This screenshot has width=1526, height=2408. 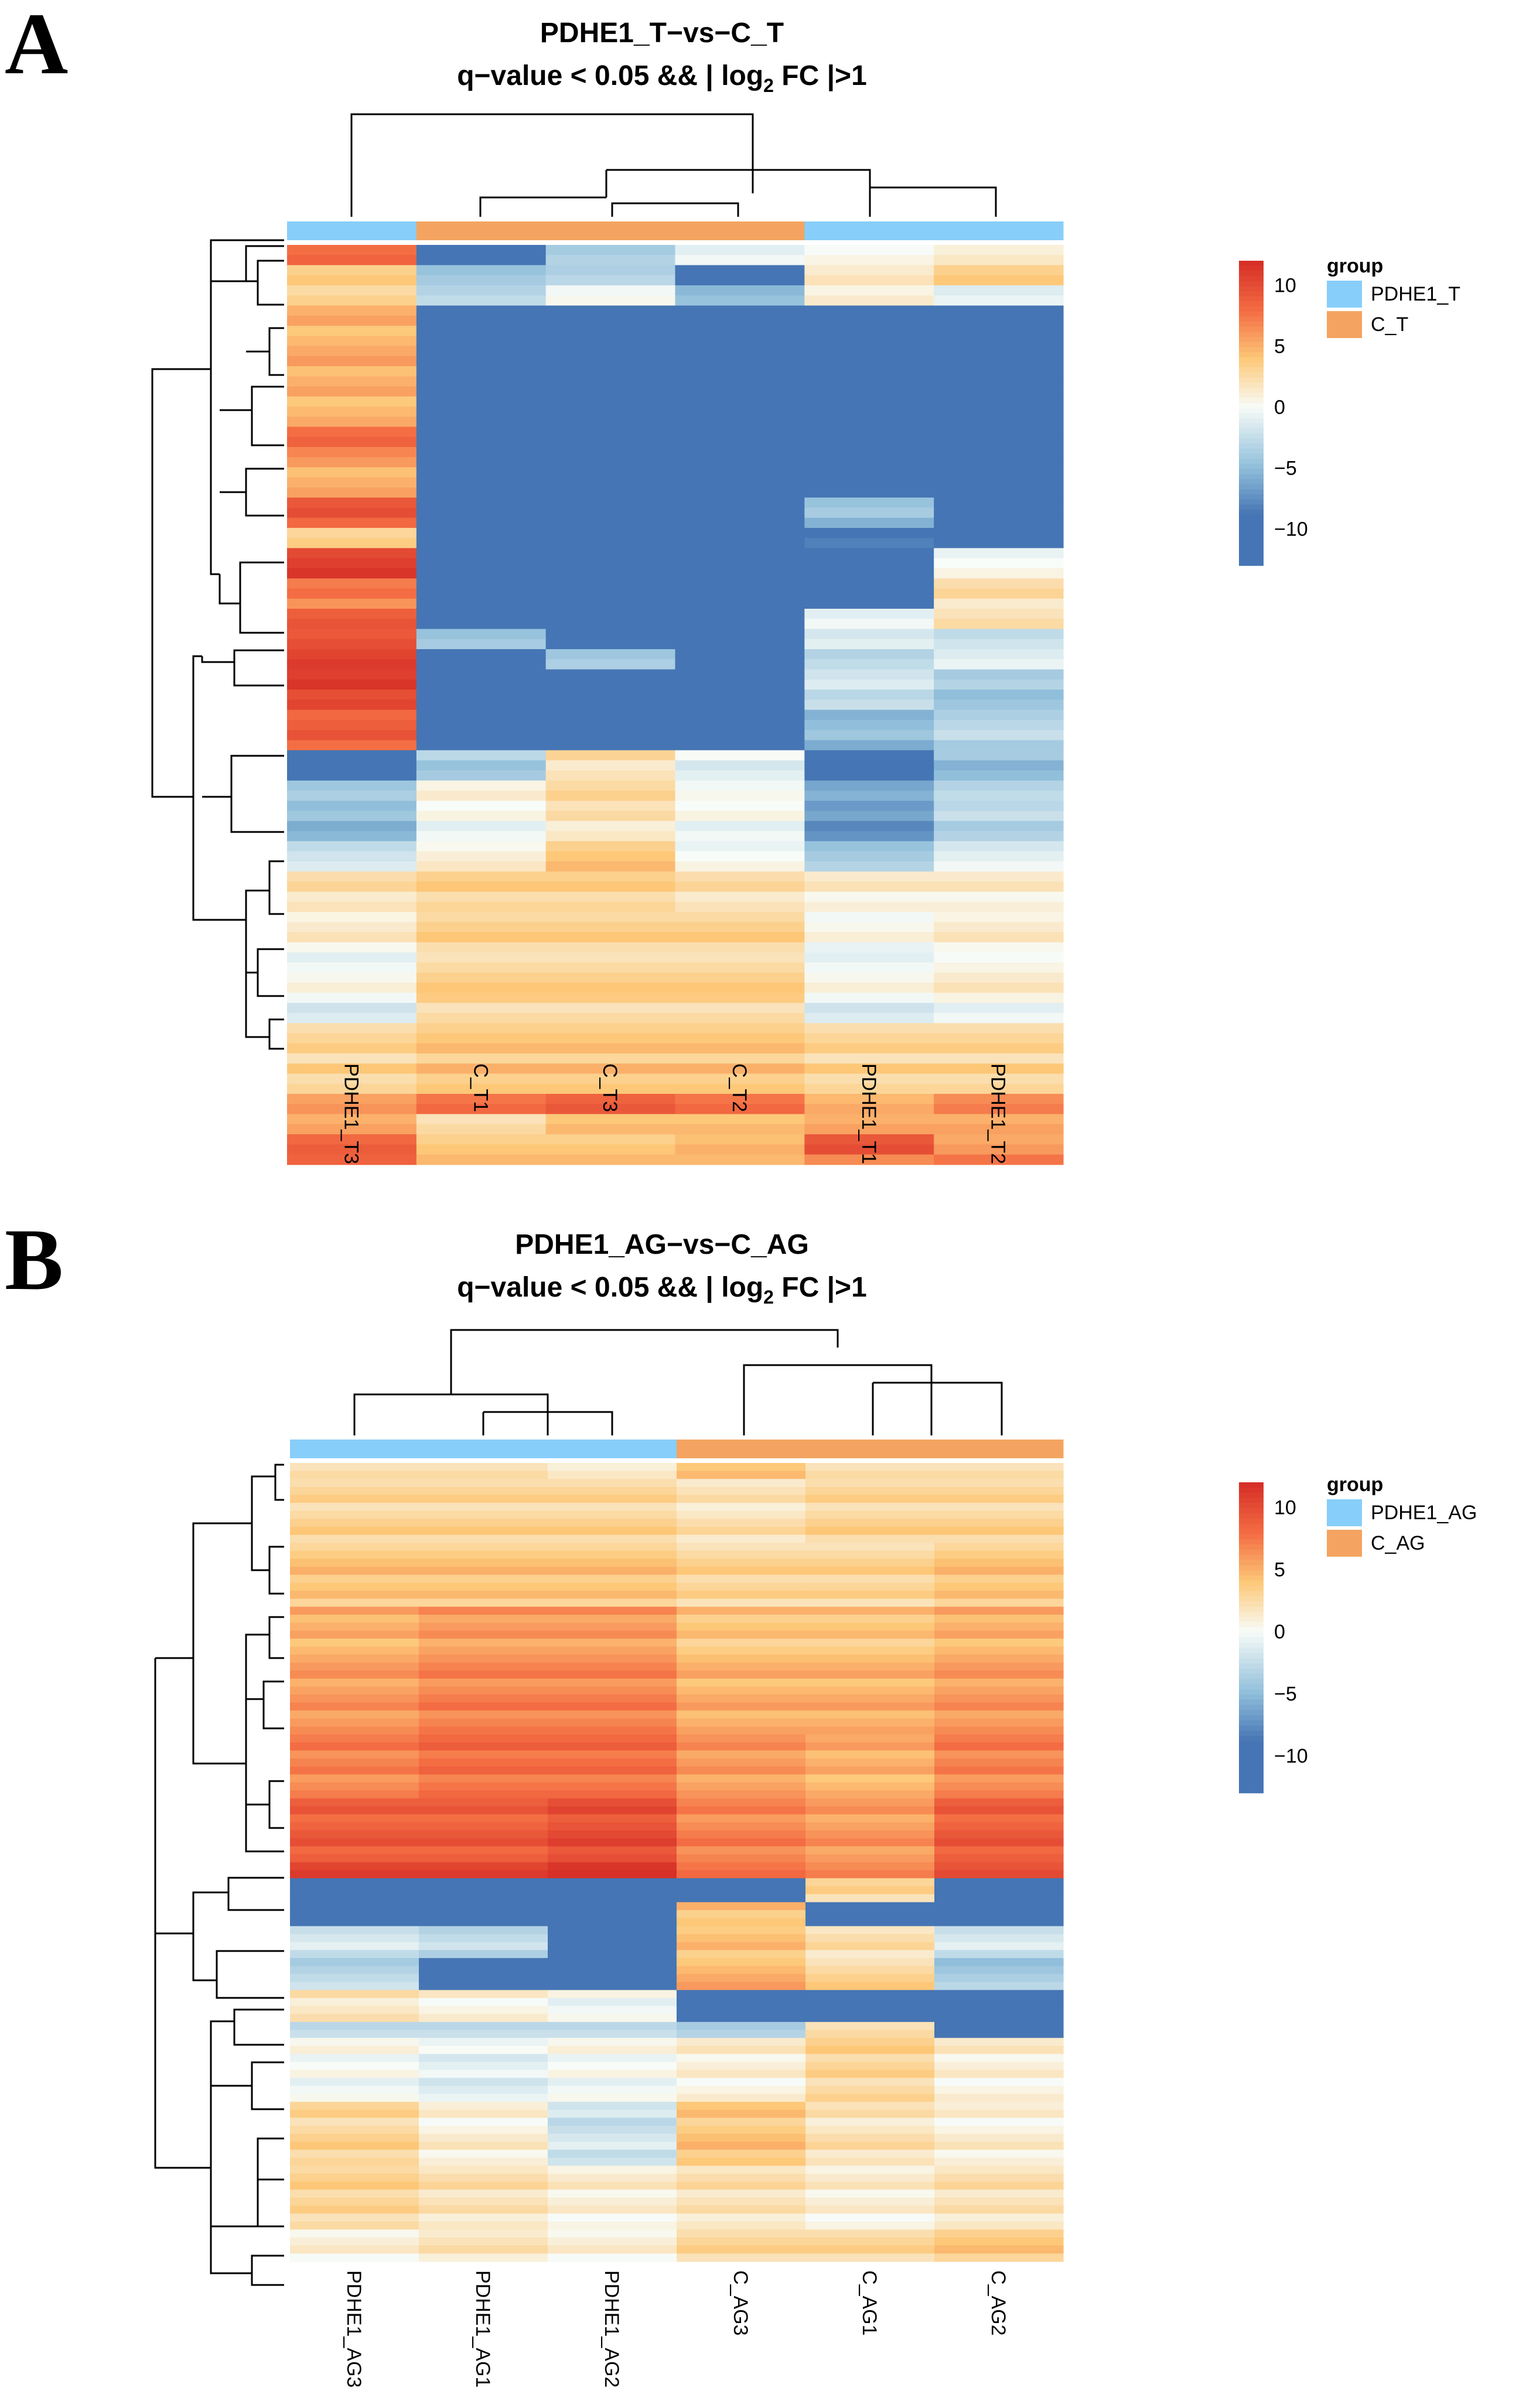 What do you see at coordinates (217, 644) in the screenshot?
I see `panel-a-row-dendrogram` at bounding box center [217, 644].